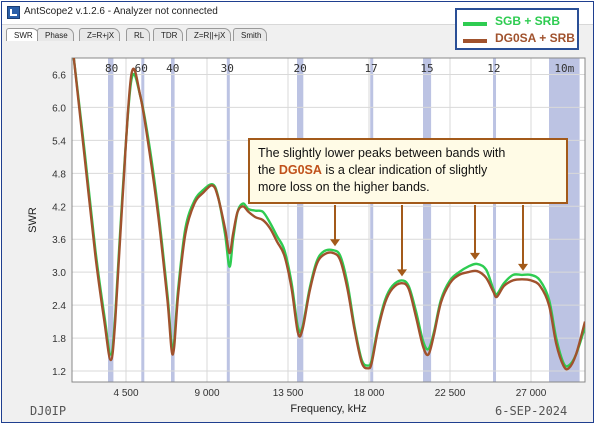 Image resolution: width=597 pixels, height=426 pixels. I want to click on tab-tdr: TDR, so click(168, 34).